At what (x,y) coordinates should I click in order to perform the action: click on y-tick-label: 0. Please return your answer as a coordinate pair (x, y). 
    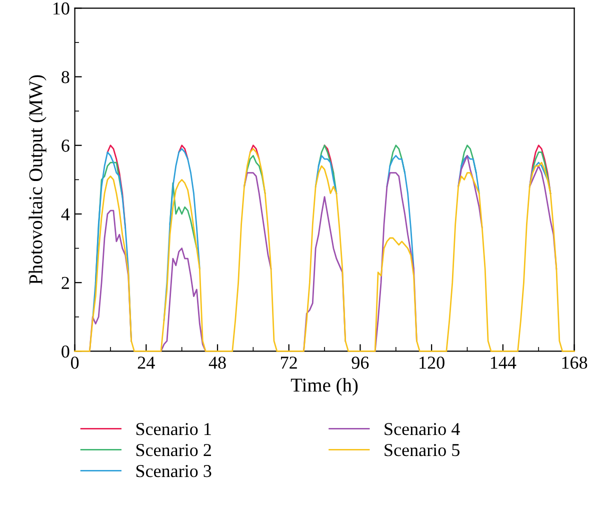
    Looking at the image, I should click on (66, 351).